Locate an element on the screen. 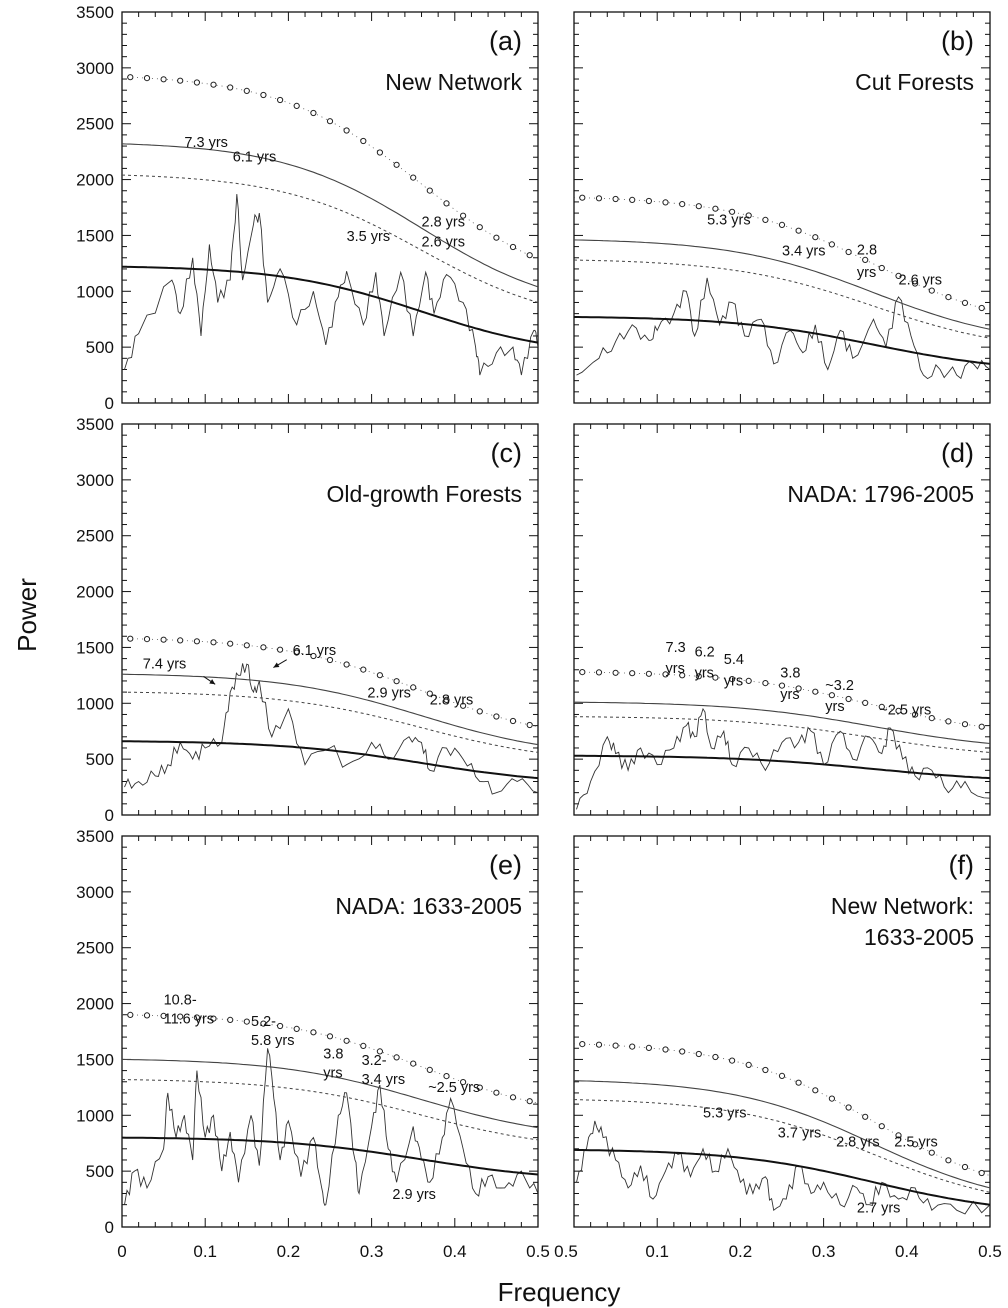 The image size is (1008, 1308). panel-c-y-tick-label: 2500 is located at coordinates (95, 536).